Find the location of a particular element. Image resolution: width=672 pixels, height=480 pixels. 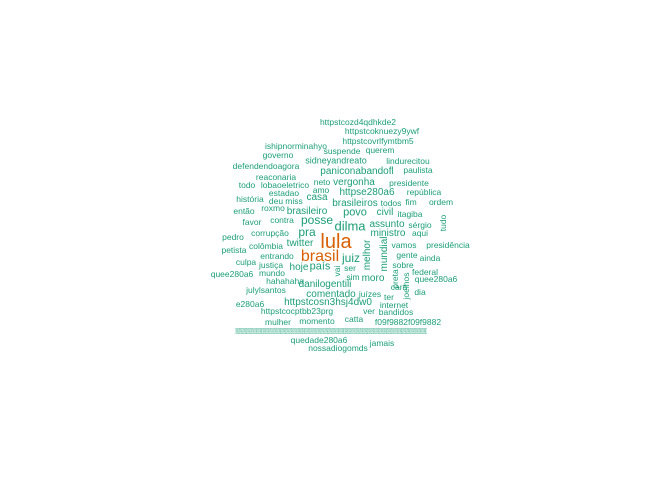

word: neto is located at coordinates (322, 181).